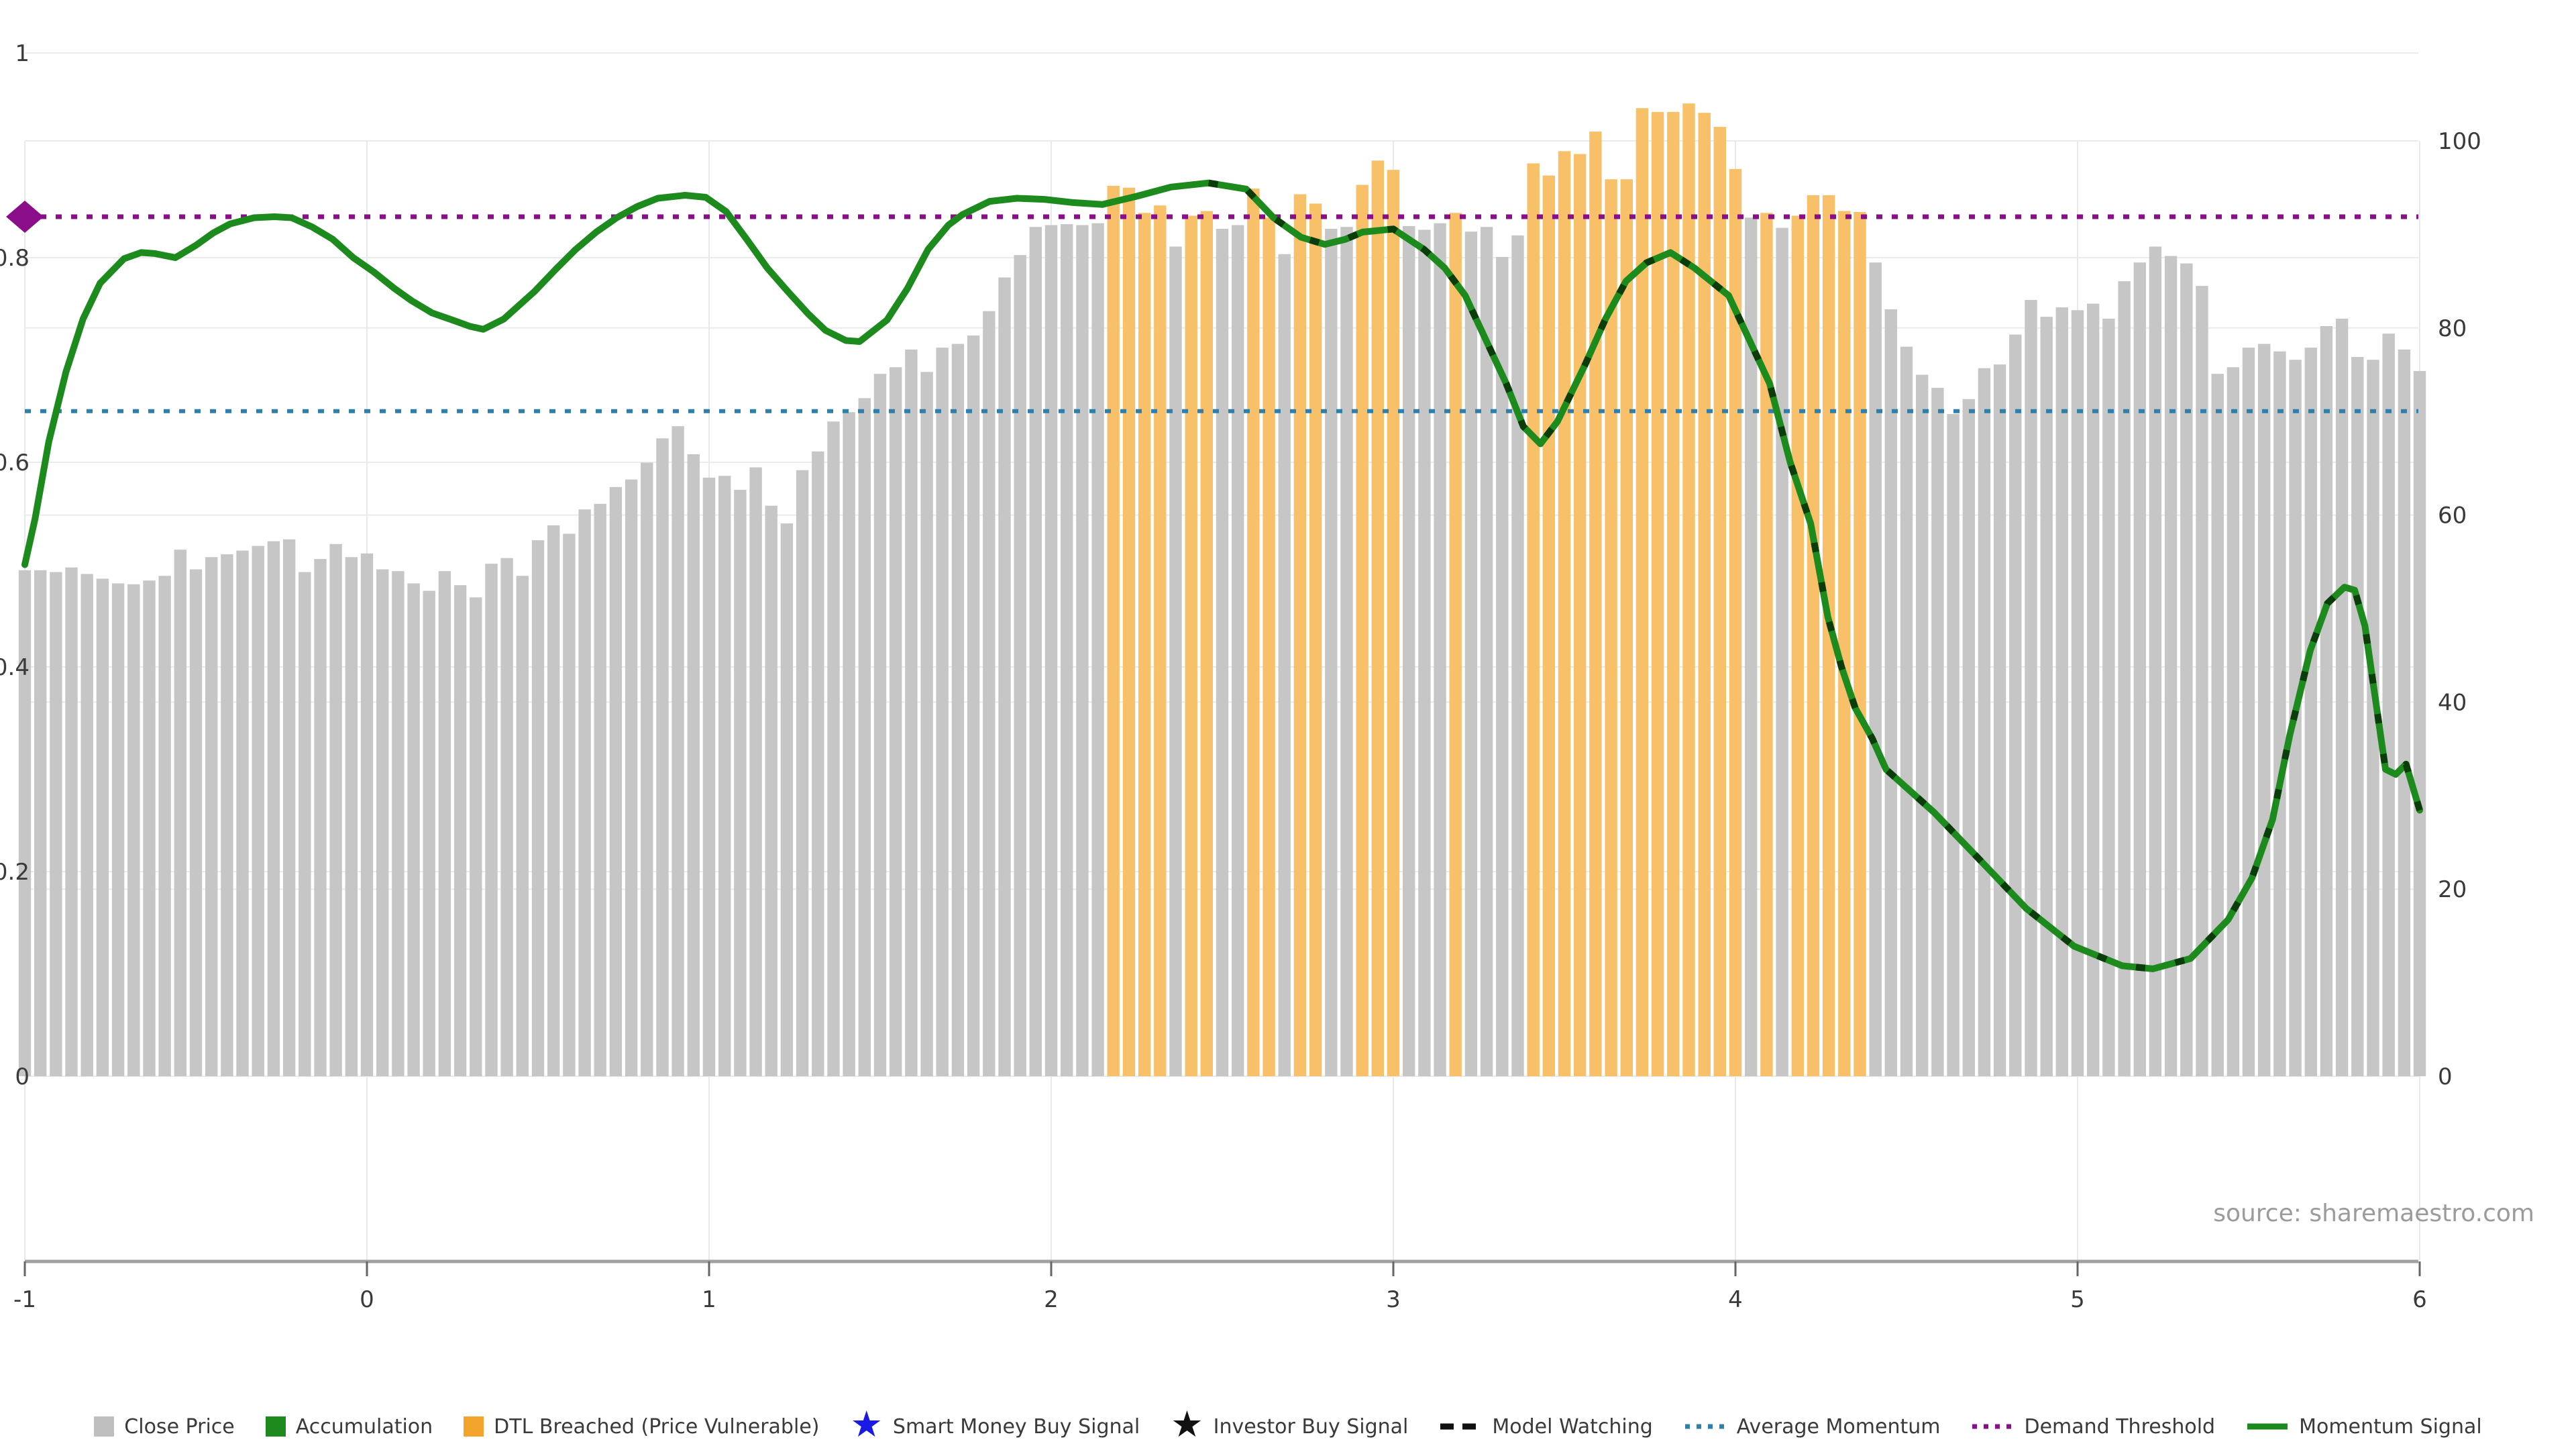  Describe the element at coordinates (2120, 1426) in the screenshot. I see `legend-label: Demand Threshold` at that location.